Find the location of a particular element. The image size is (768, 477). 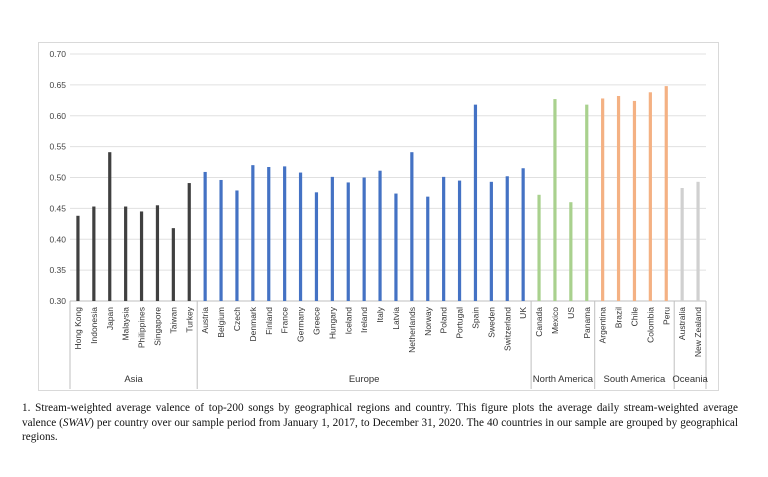

category-label: Denmark is located at coordinates (253, 323).